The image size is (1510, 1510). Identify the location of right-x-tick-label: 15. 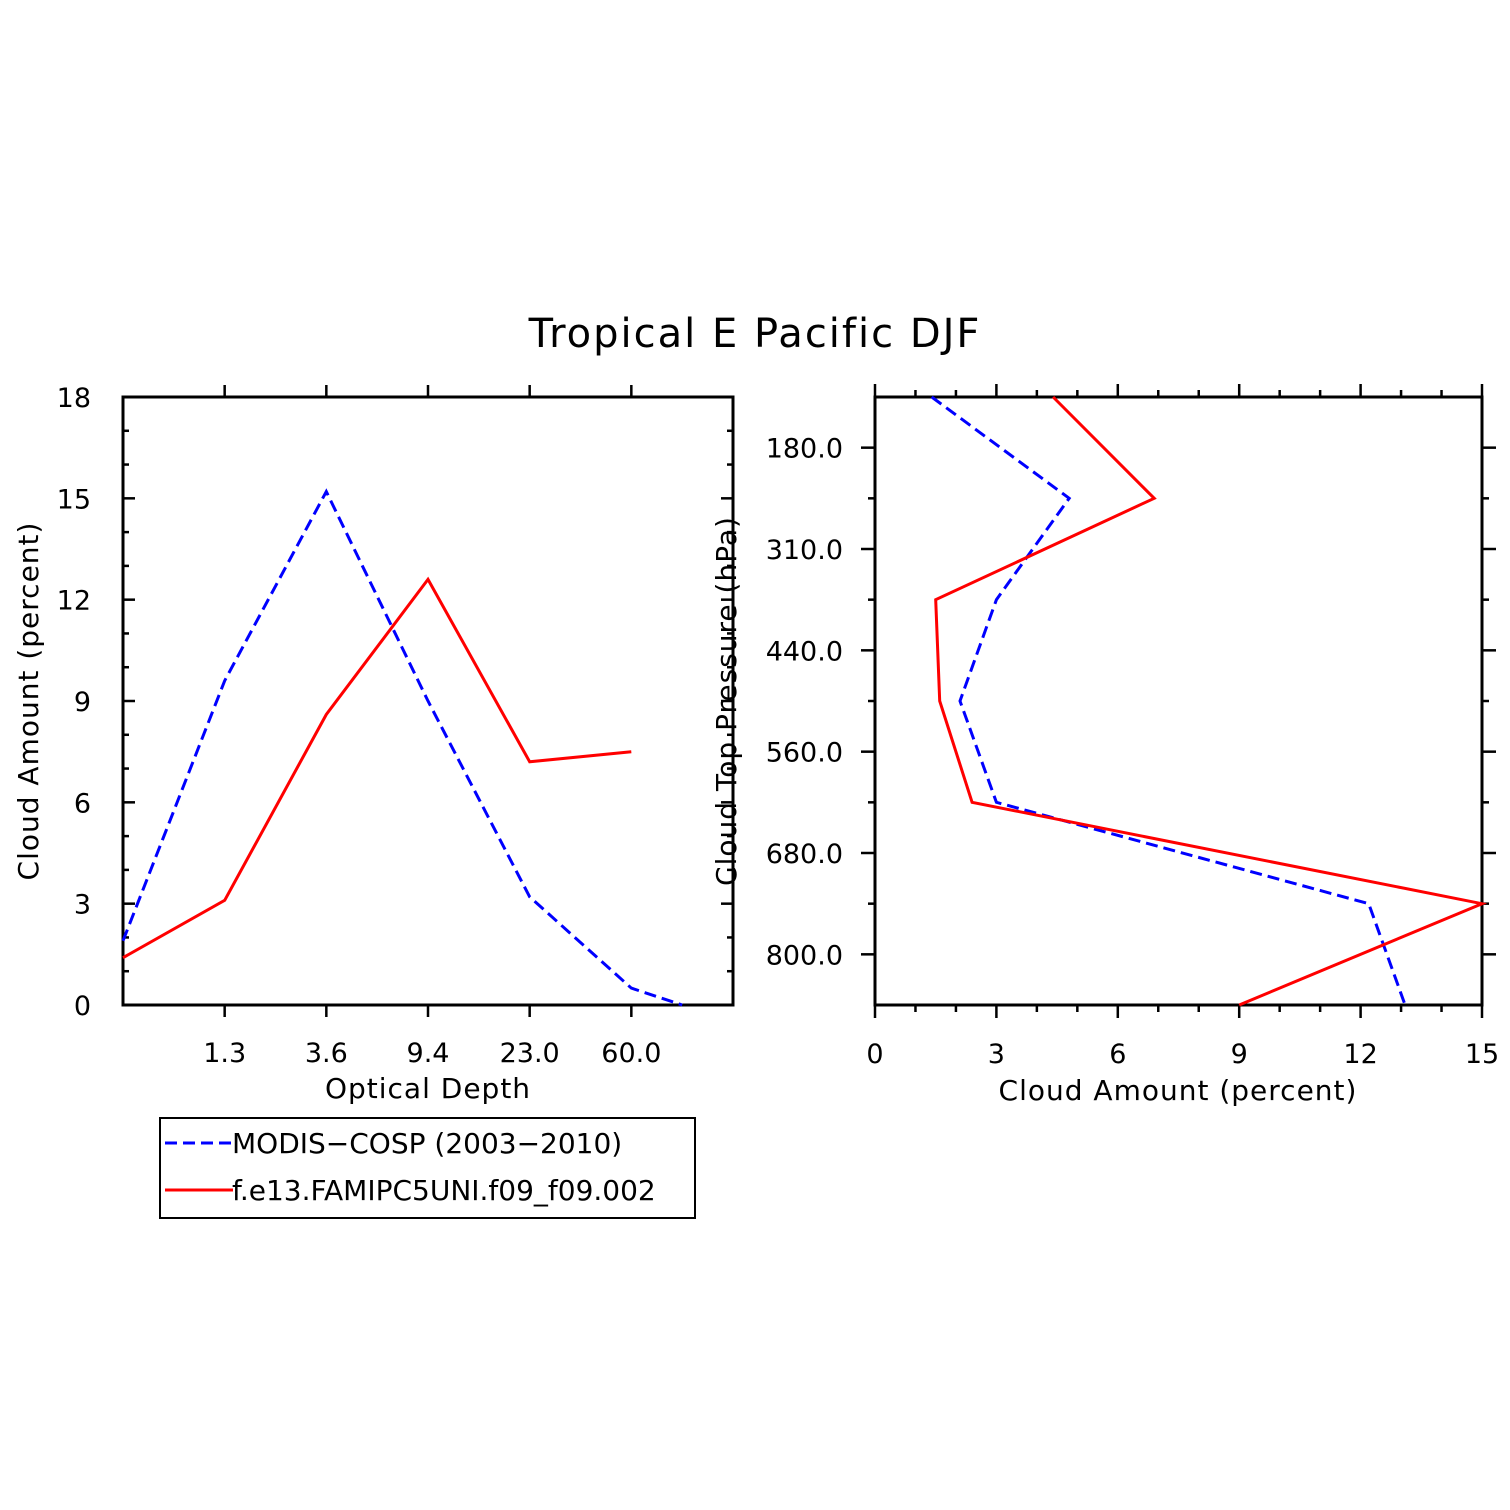
(1482, 1054).